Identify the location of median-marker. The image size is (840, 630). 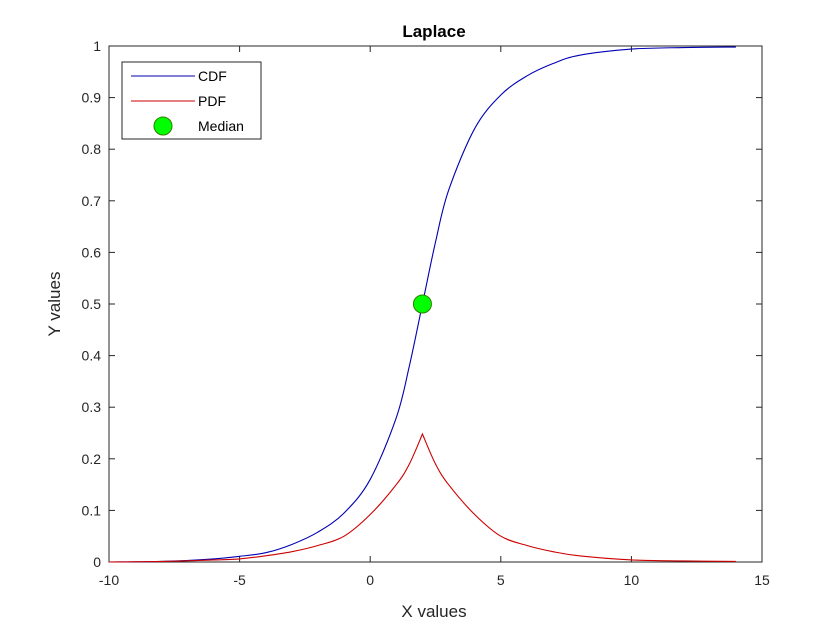
(422, 304).